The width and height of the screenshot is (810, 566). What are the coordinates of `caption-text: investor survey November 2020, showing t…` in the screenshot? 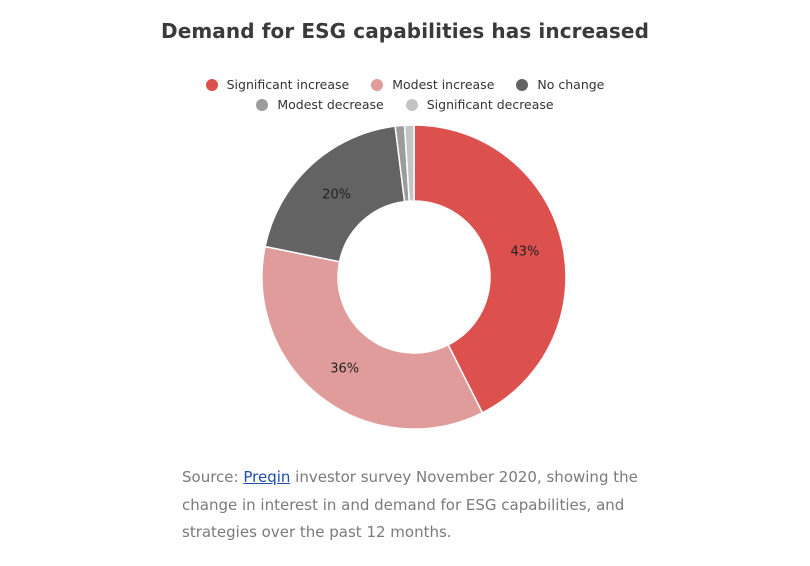 It's located at (410, 504).